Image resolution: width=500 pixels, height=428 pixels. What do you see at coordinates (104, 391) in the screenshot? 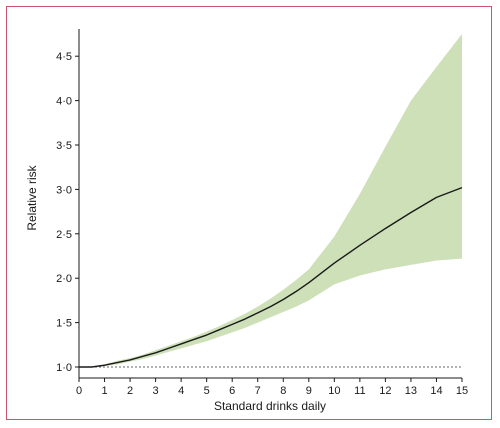
I see `x-tick-label: 1` at bounding box center [104, 391].